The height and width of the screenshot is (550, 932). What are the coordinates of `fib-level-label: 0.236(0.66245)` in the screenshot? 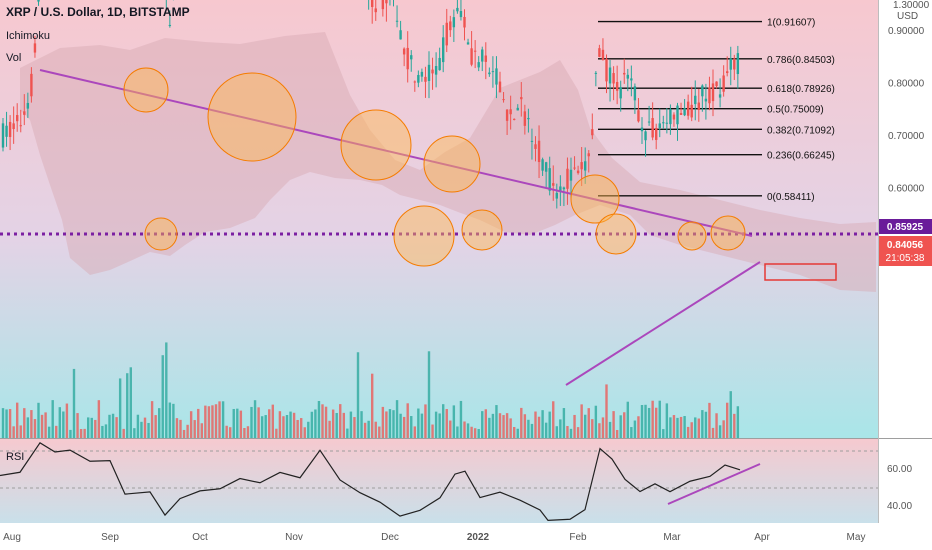 It's located at (801, 156).